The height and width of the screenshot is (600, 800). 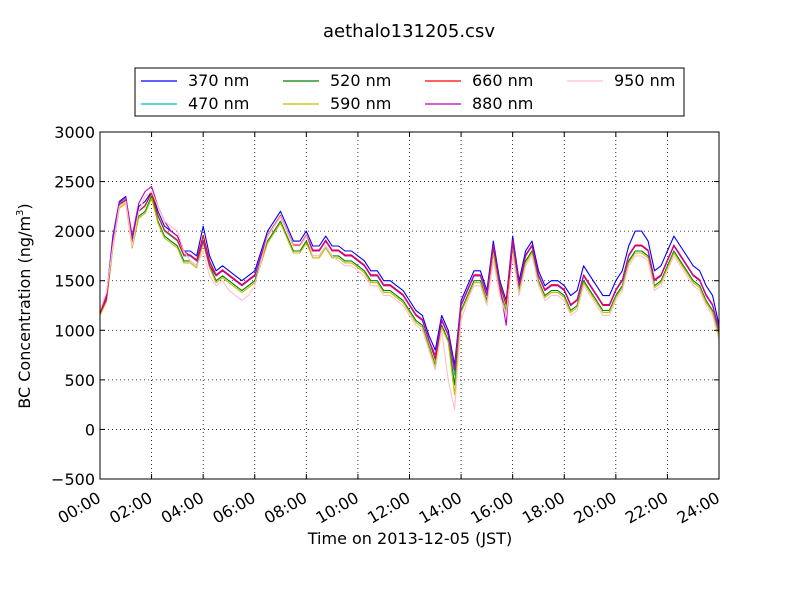 What do you see at coordinates (409, 538) in the screenshot?
I see `x-axis-label: Time on 2013-12-05 (JST)` at bounding box center [409, 538].